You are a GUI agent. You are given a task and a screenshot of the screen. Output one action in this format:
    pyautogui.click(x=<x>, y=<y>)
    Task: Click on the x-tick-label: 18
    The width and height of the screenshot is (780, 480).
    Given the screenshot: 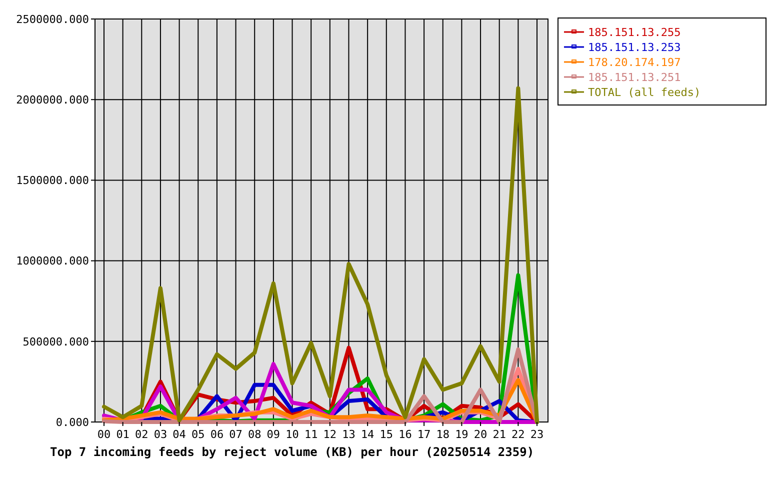 What is the action you would take?
    pyautogui.click(x=443, y=434)
    